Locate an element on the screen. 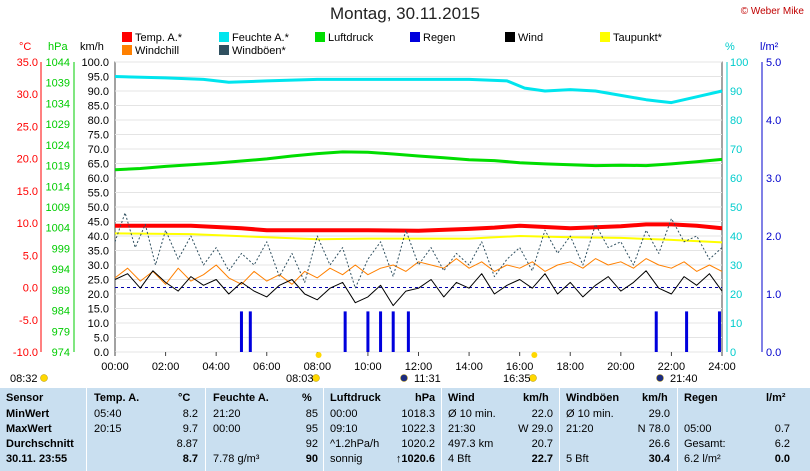  humidity-tick-label: 30 is located at coordinates (736, 266).